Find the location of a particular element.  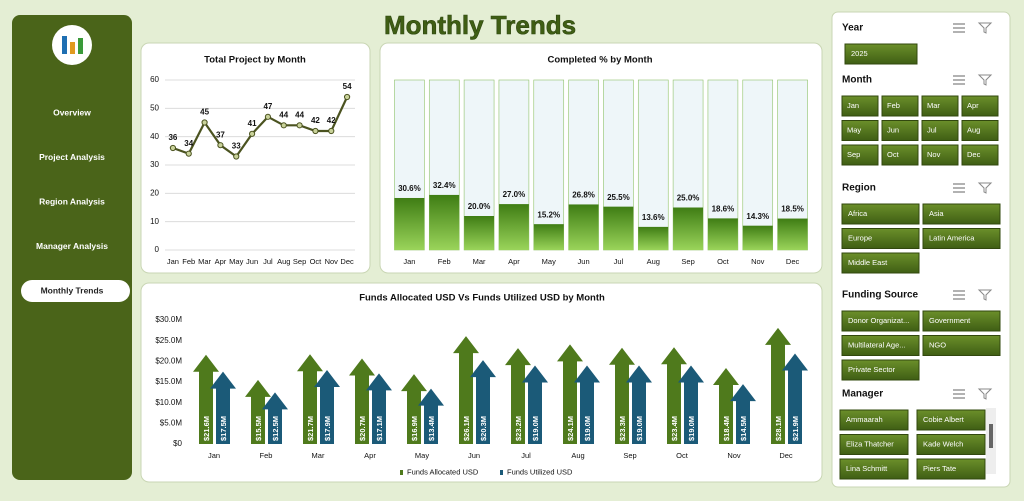

slicer-label: Piers Tate is located at coordinates (939, 468).